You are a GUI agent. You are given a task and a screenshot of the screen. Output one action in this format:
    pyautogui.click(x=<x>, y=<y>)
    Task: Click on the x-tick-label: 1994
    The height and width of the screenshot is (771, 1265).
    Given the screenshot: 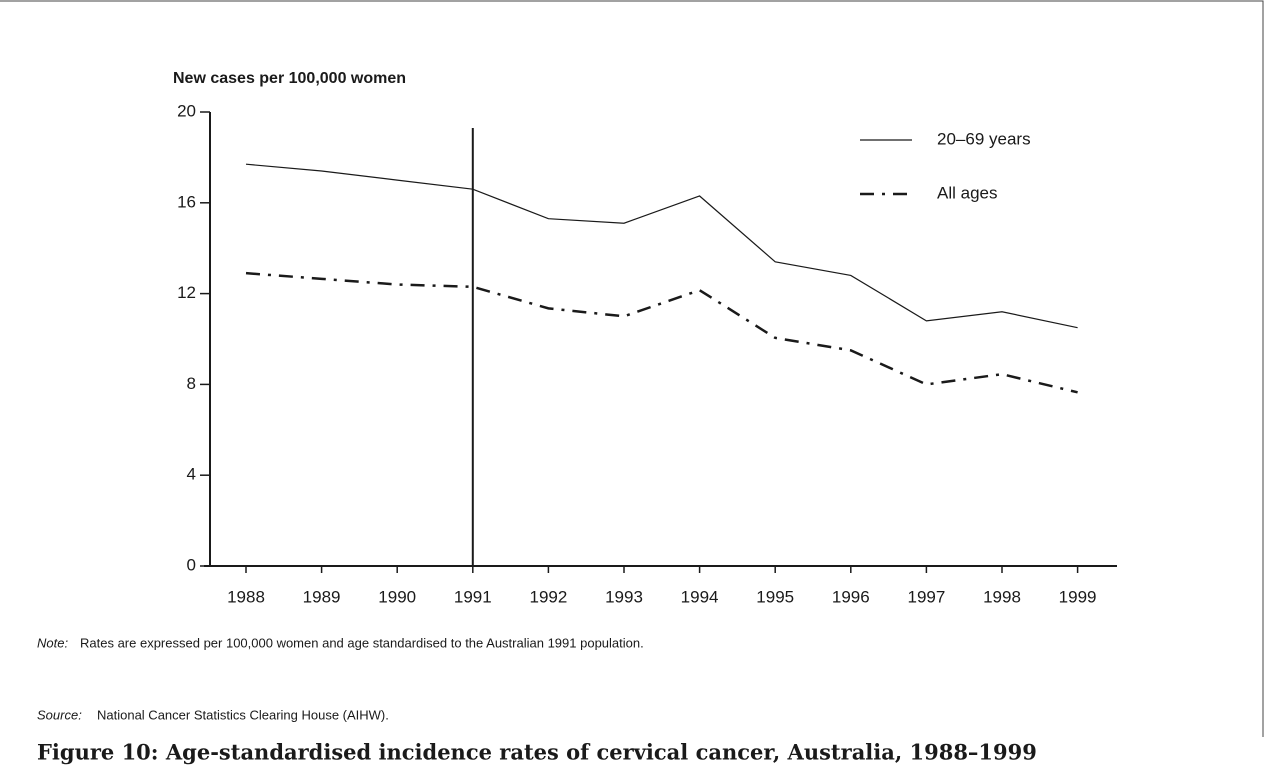 What is the action you would take?
    pyautogui.click(x=700, y=596)
    